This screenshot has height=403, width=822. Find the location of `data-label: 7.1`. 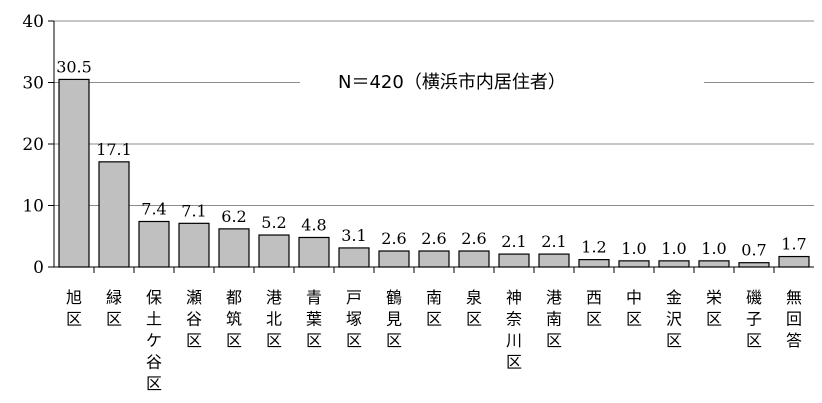

data-label: 7.1 is located at coordinates (193, 210).